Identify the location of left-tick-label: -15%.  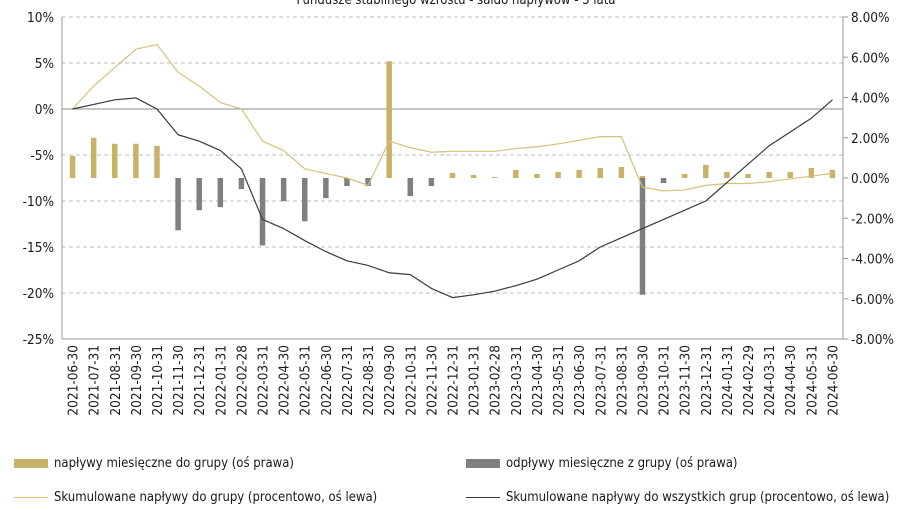
(38, 248).